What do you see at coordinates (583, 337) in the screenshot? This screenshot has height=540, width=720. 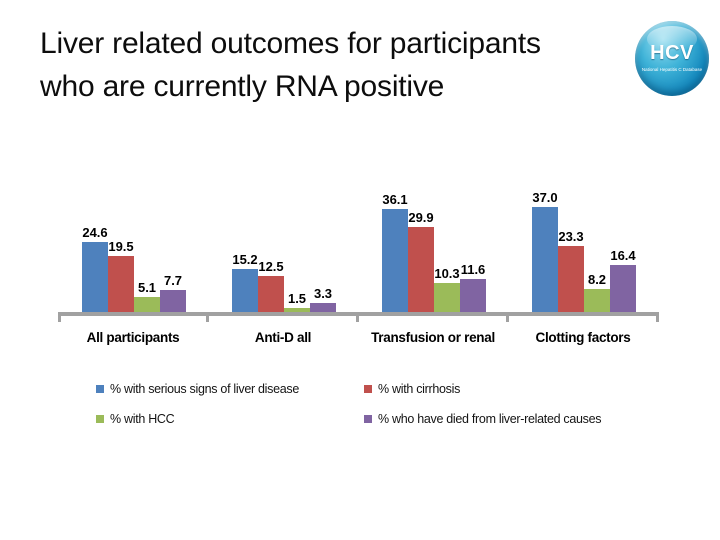 I see `category-label: Clotting factors` at bounding box center [583, 337].